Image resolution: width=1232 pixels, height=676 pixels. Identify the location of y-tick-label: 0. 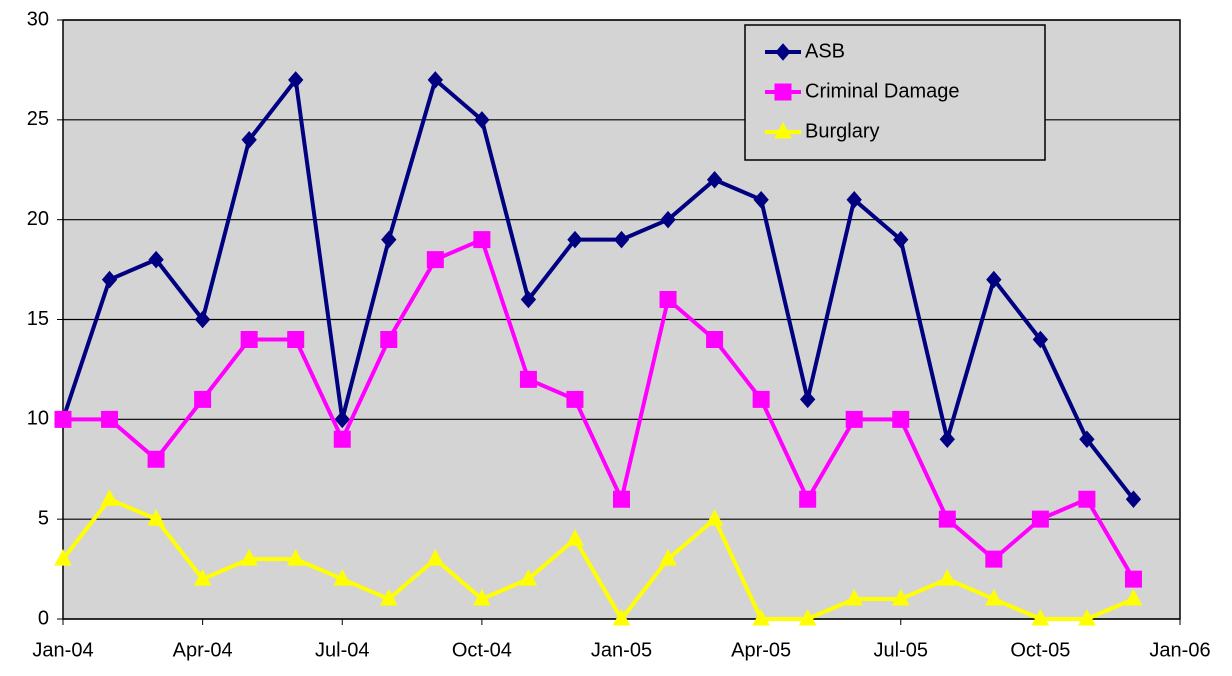
(43, 618).